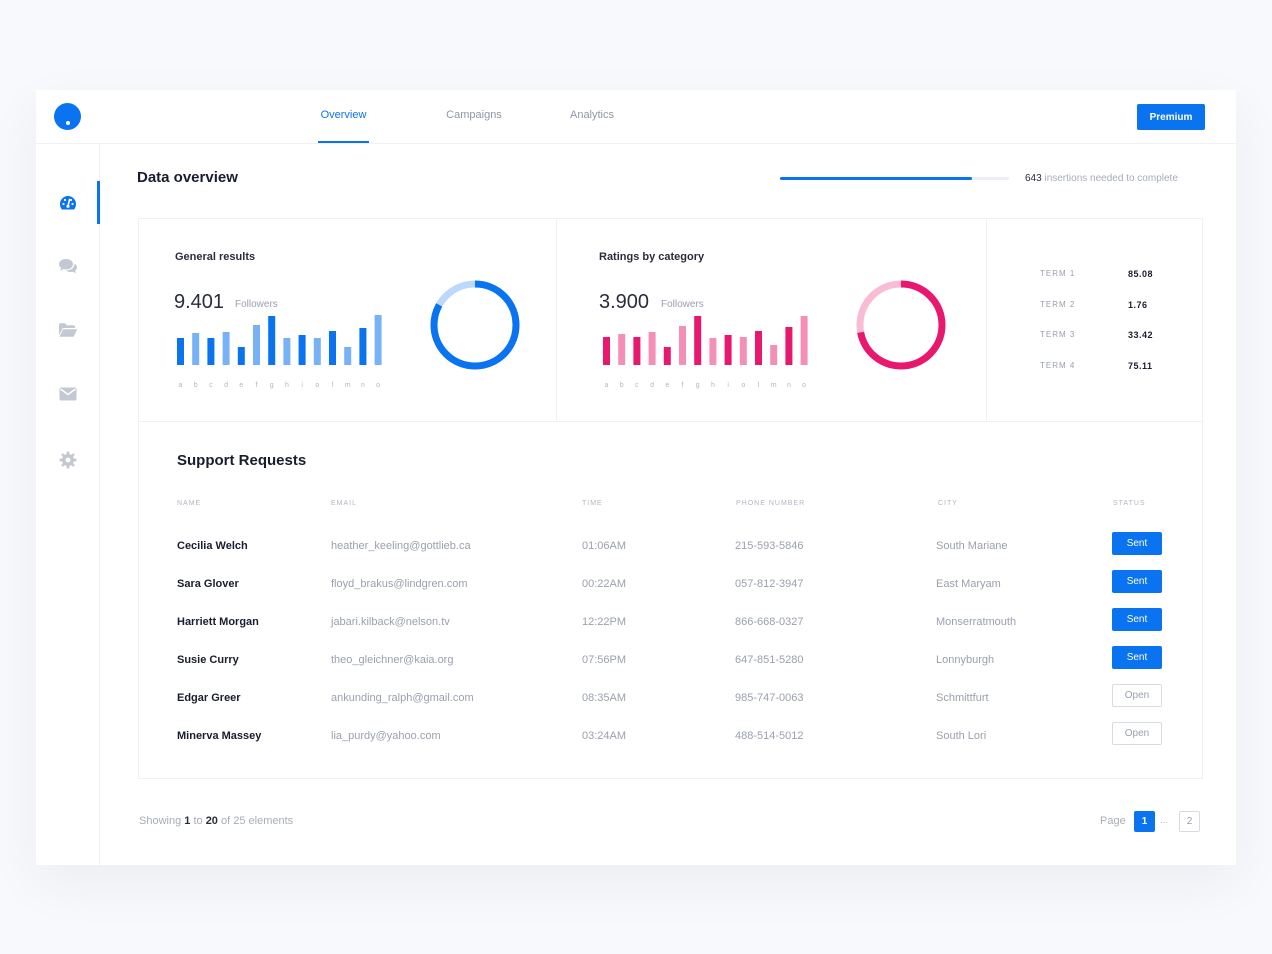 This screenshot has height=954, width=1272. I want to click on term-label: TERM 4, so click(1058, 365).